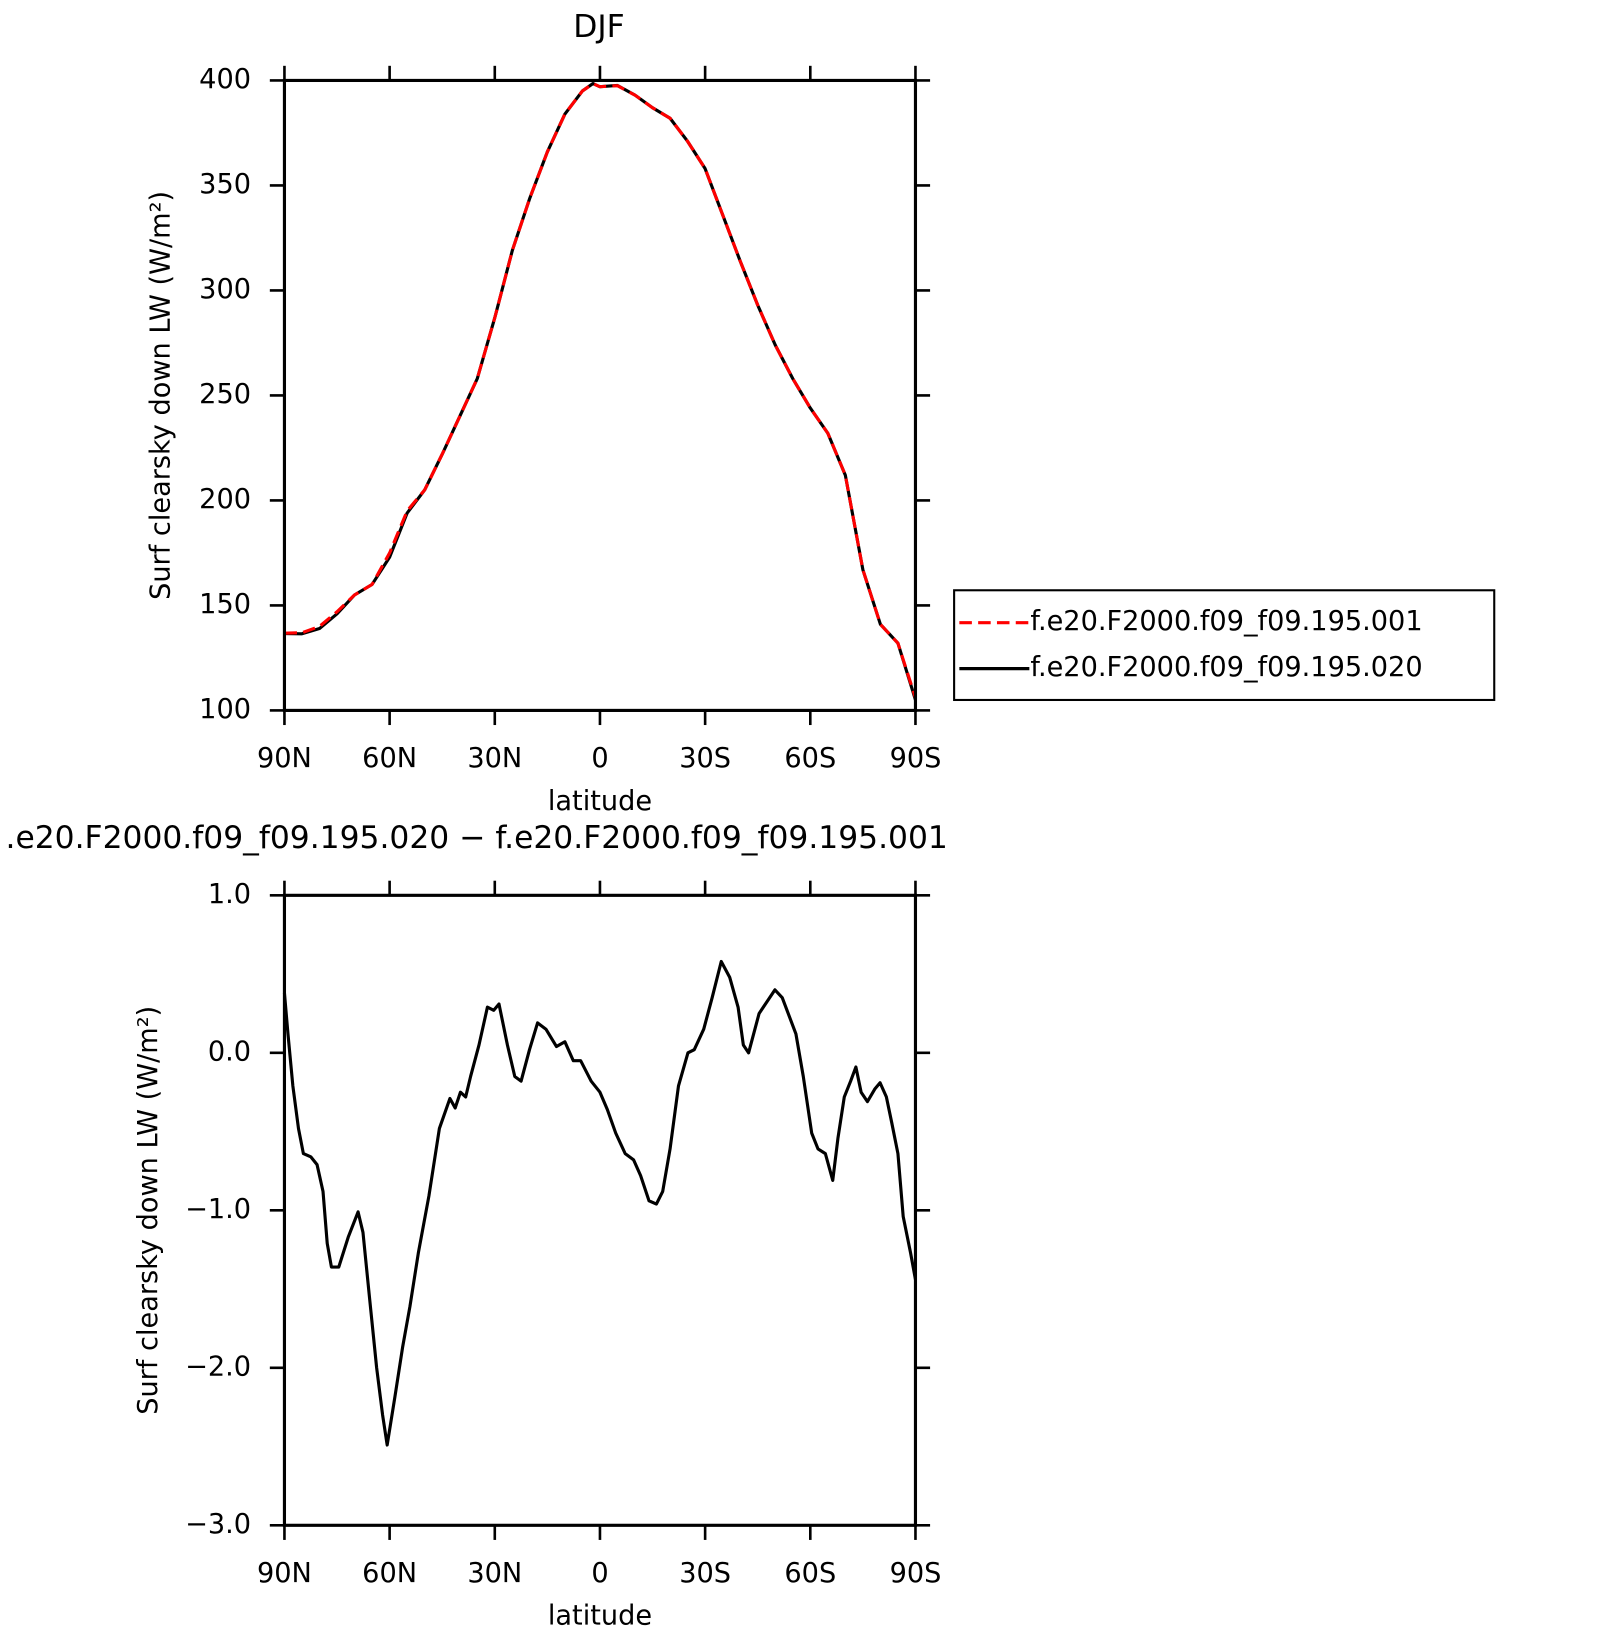 This screenshot has height=1635, width=1599. Describe the element at coordinates (1224, 645) in the screenshot. I see `legend-box` at that location.